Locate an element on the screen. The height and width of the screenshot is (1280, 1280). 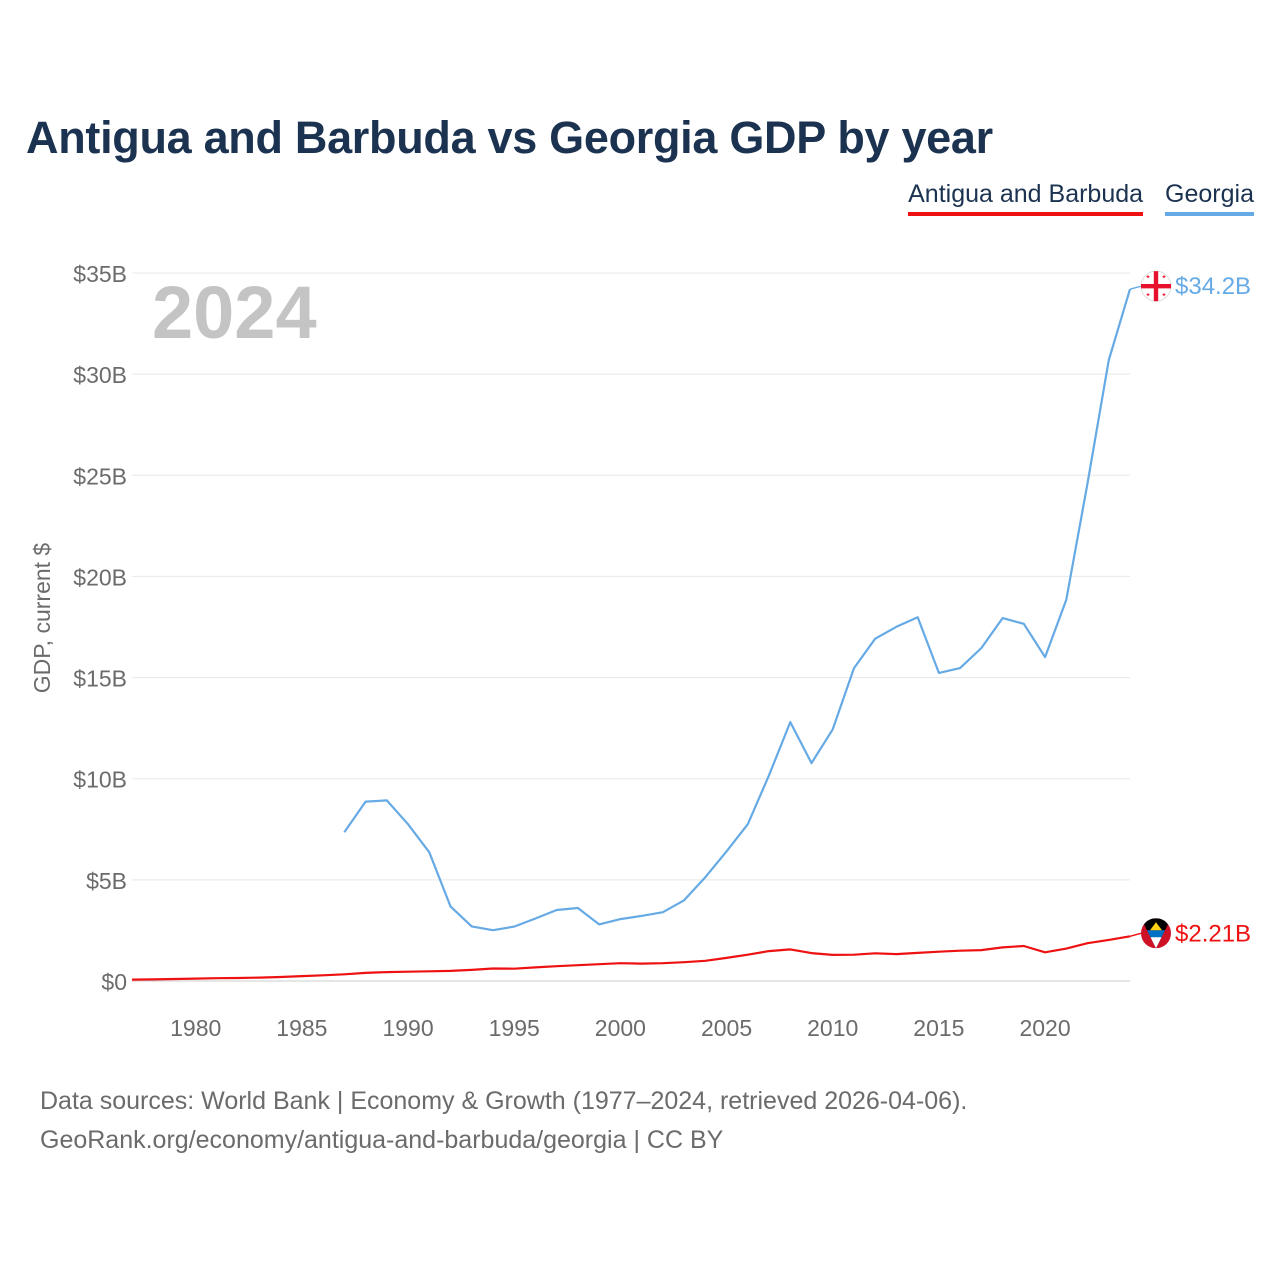
legend-item-antigua-and-barbuda: Antigua and Barbuda is located at coordinates (1026, 198).